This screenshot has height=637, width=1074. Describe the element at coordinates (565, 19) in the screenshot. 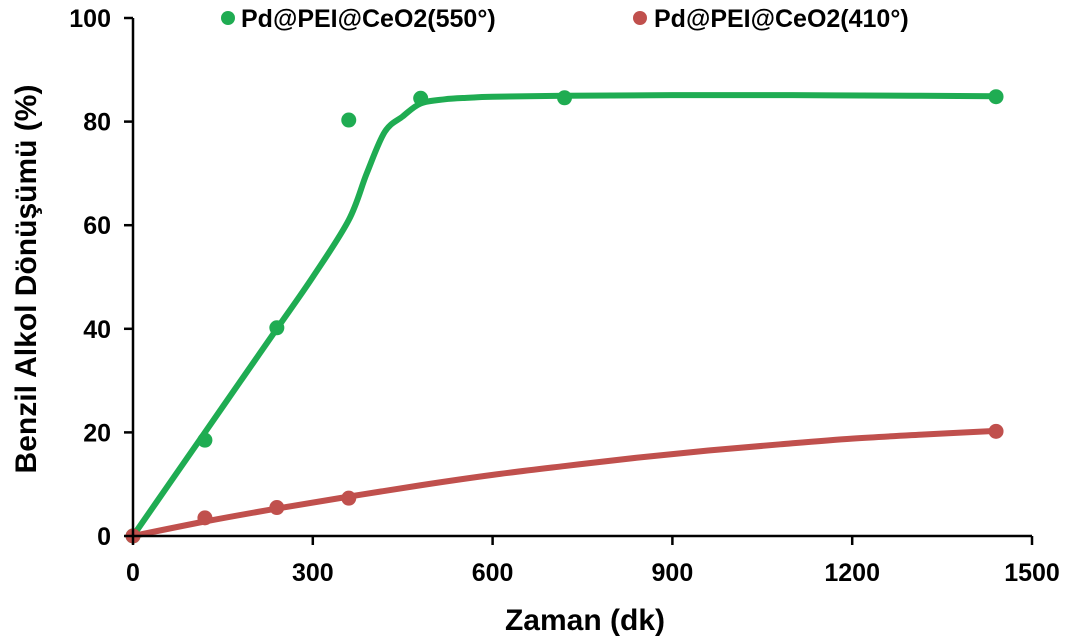

I see `legend: Pd@PEI@CeO2(550°) Pd@PEI@CeO2(410°)` at that location.